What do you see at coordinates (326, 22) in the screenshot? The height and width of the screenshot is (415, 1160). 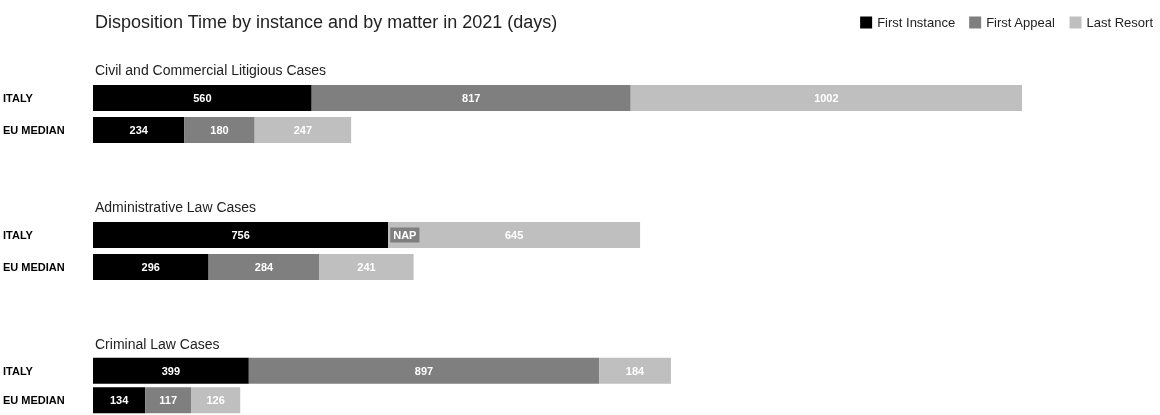 I see `chart-title: Disposition Time by instance and by matter in 2021 (days)` at bounding box center [326, 22].